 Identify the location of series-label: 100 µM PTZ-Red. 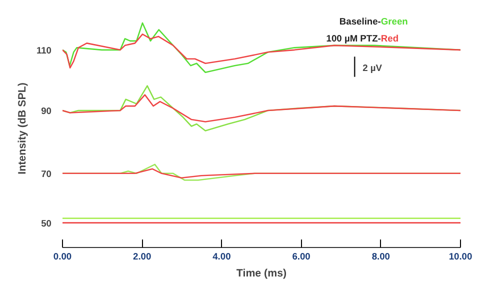
(362, 39).